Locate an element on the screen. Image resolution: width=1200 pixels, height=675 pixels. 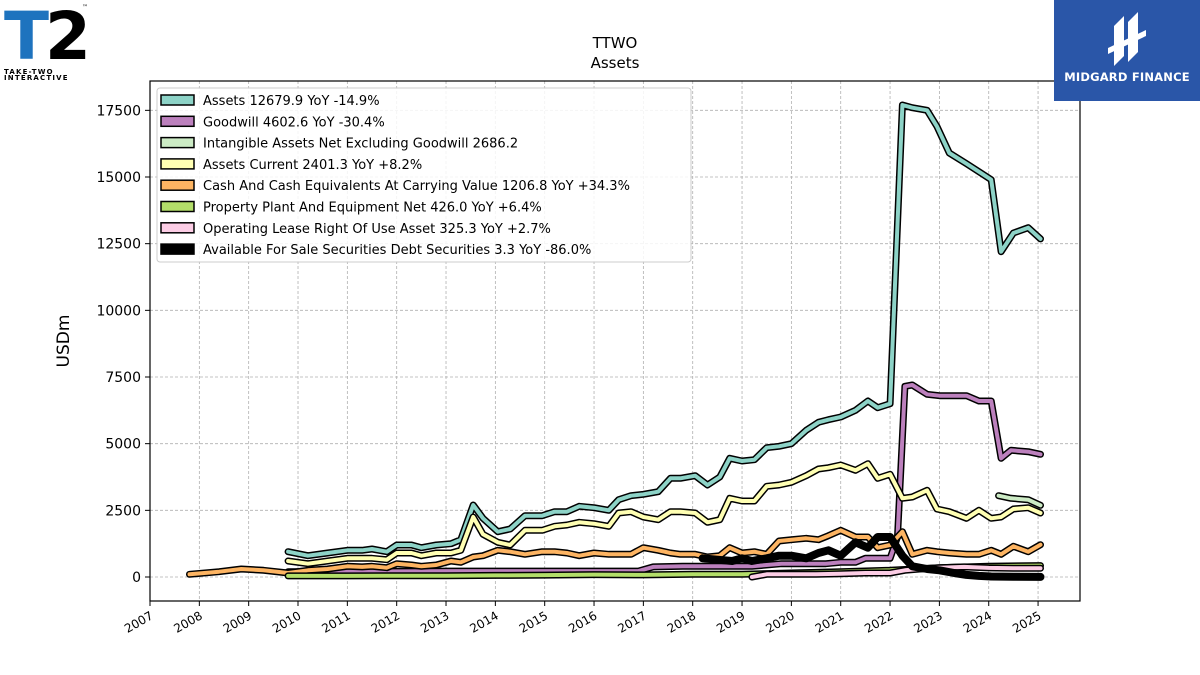
x-tick-label: 2017 is located at coordinates (631, 621).